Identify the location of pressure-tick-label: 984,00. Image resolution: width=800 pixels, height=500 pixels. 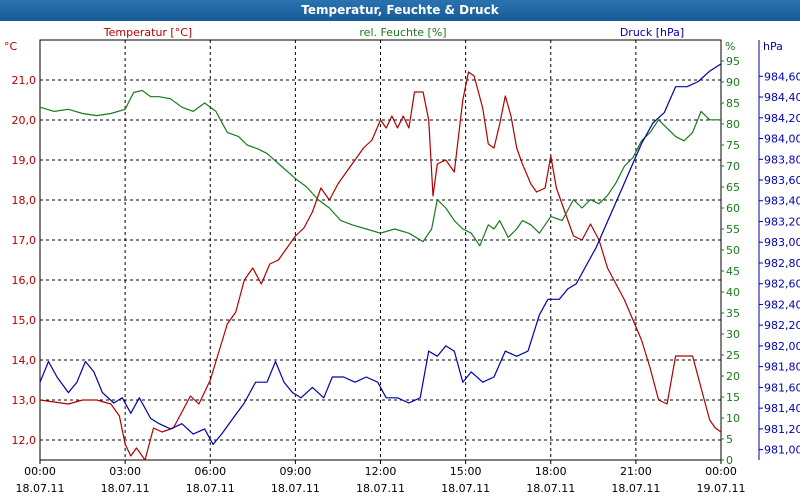
(782, 139).